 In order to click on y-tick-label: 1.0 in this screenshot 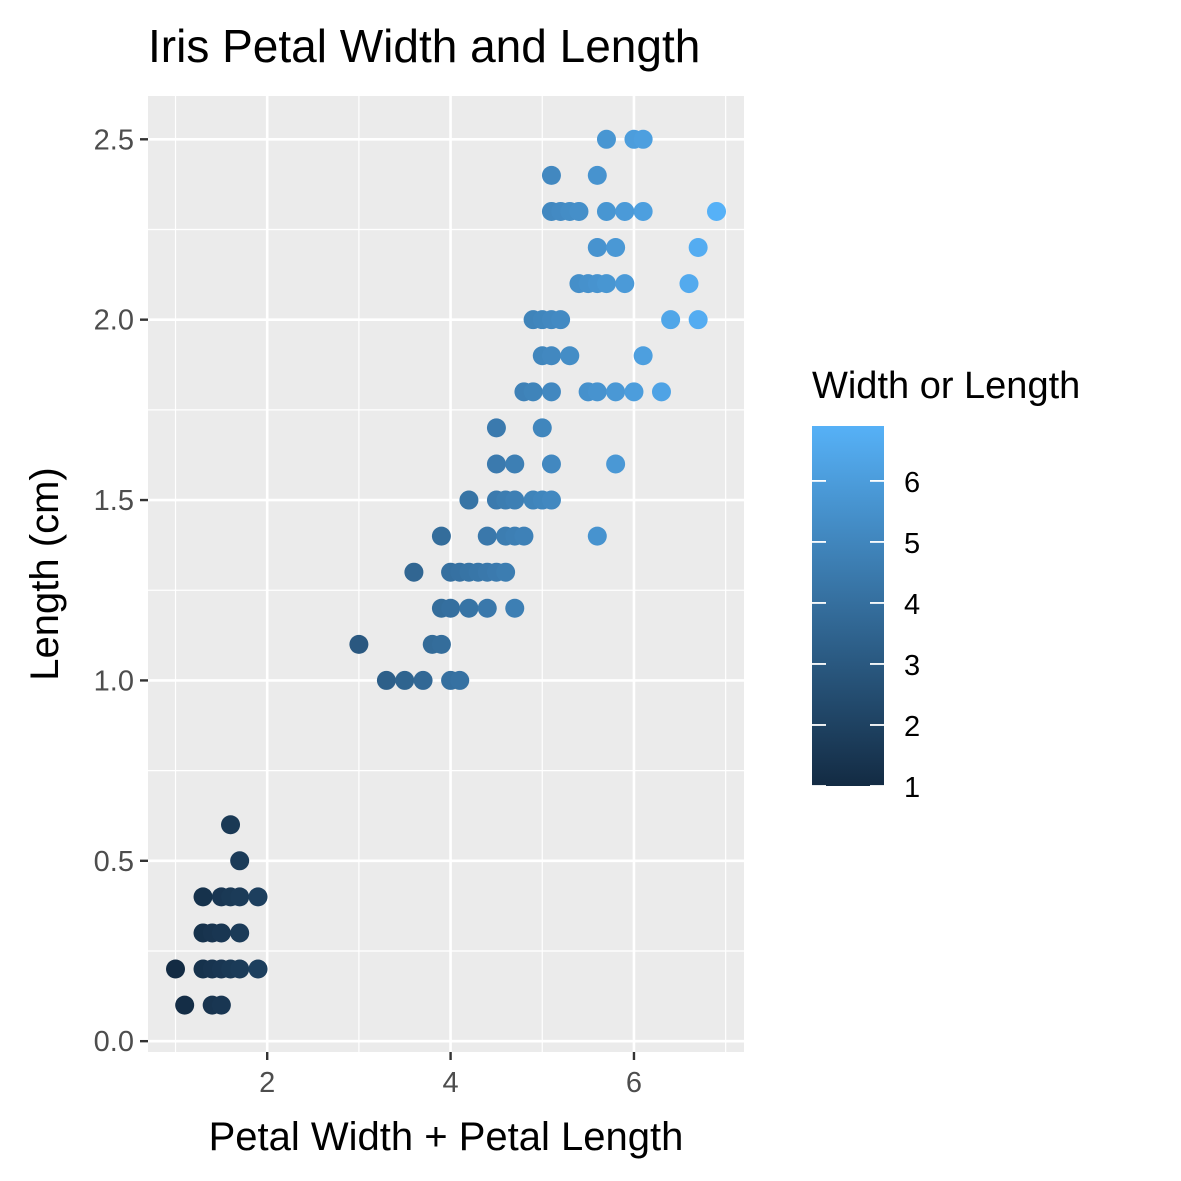, I will do `click(114, 681)`.